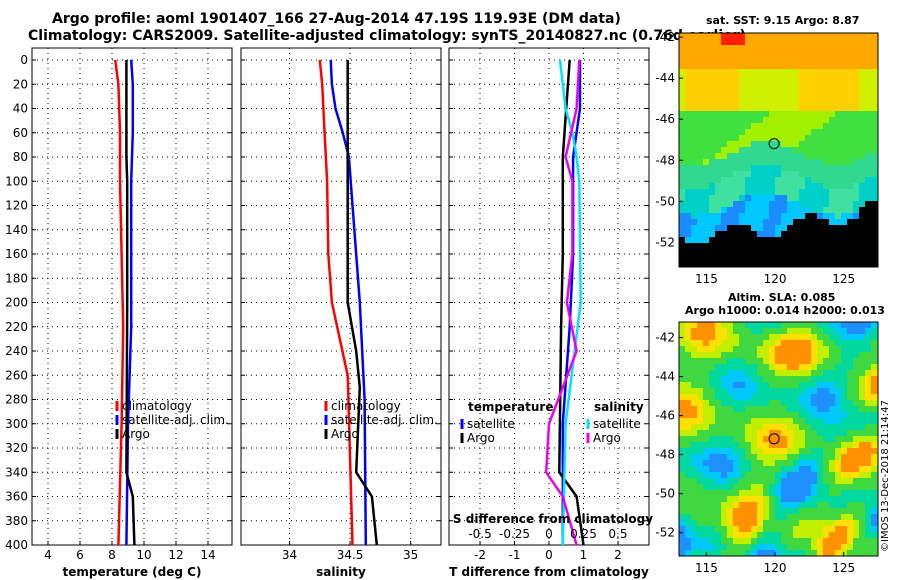 The height and width of the screenshot is (580, 900). I want to click on series-temperature-argo, so click(130, 303).